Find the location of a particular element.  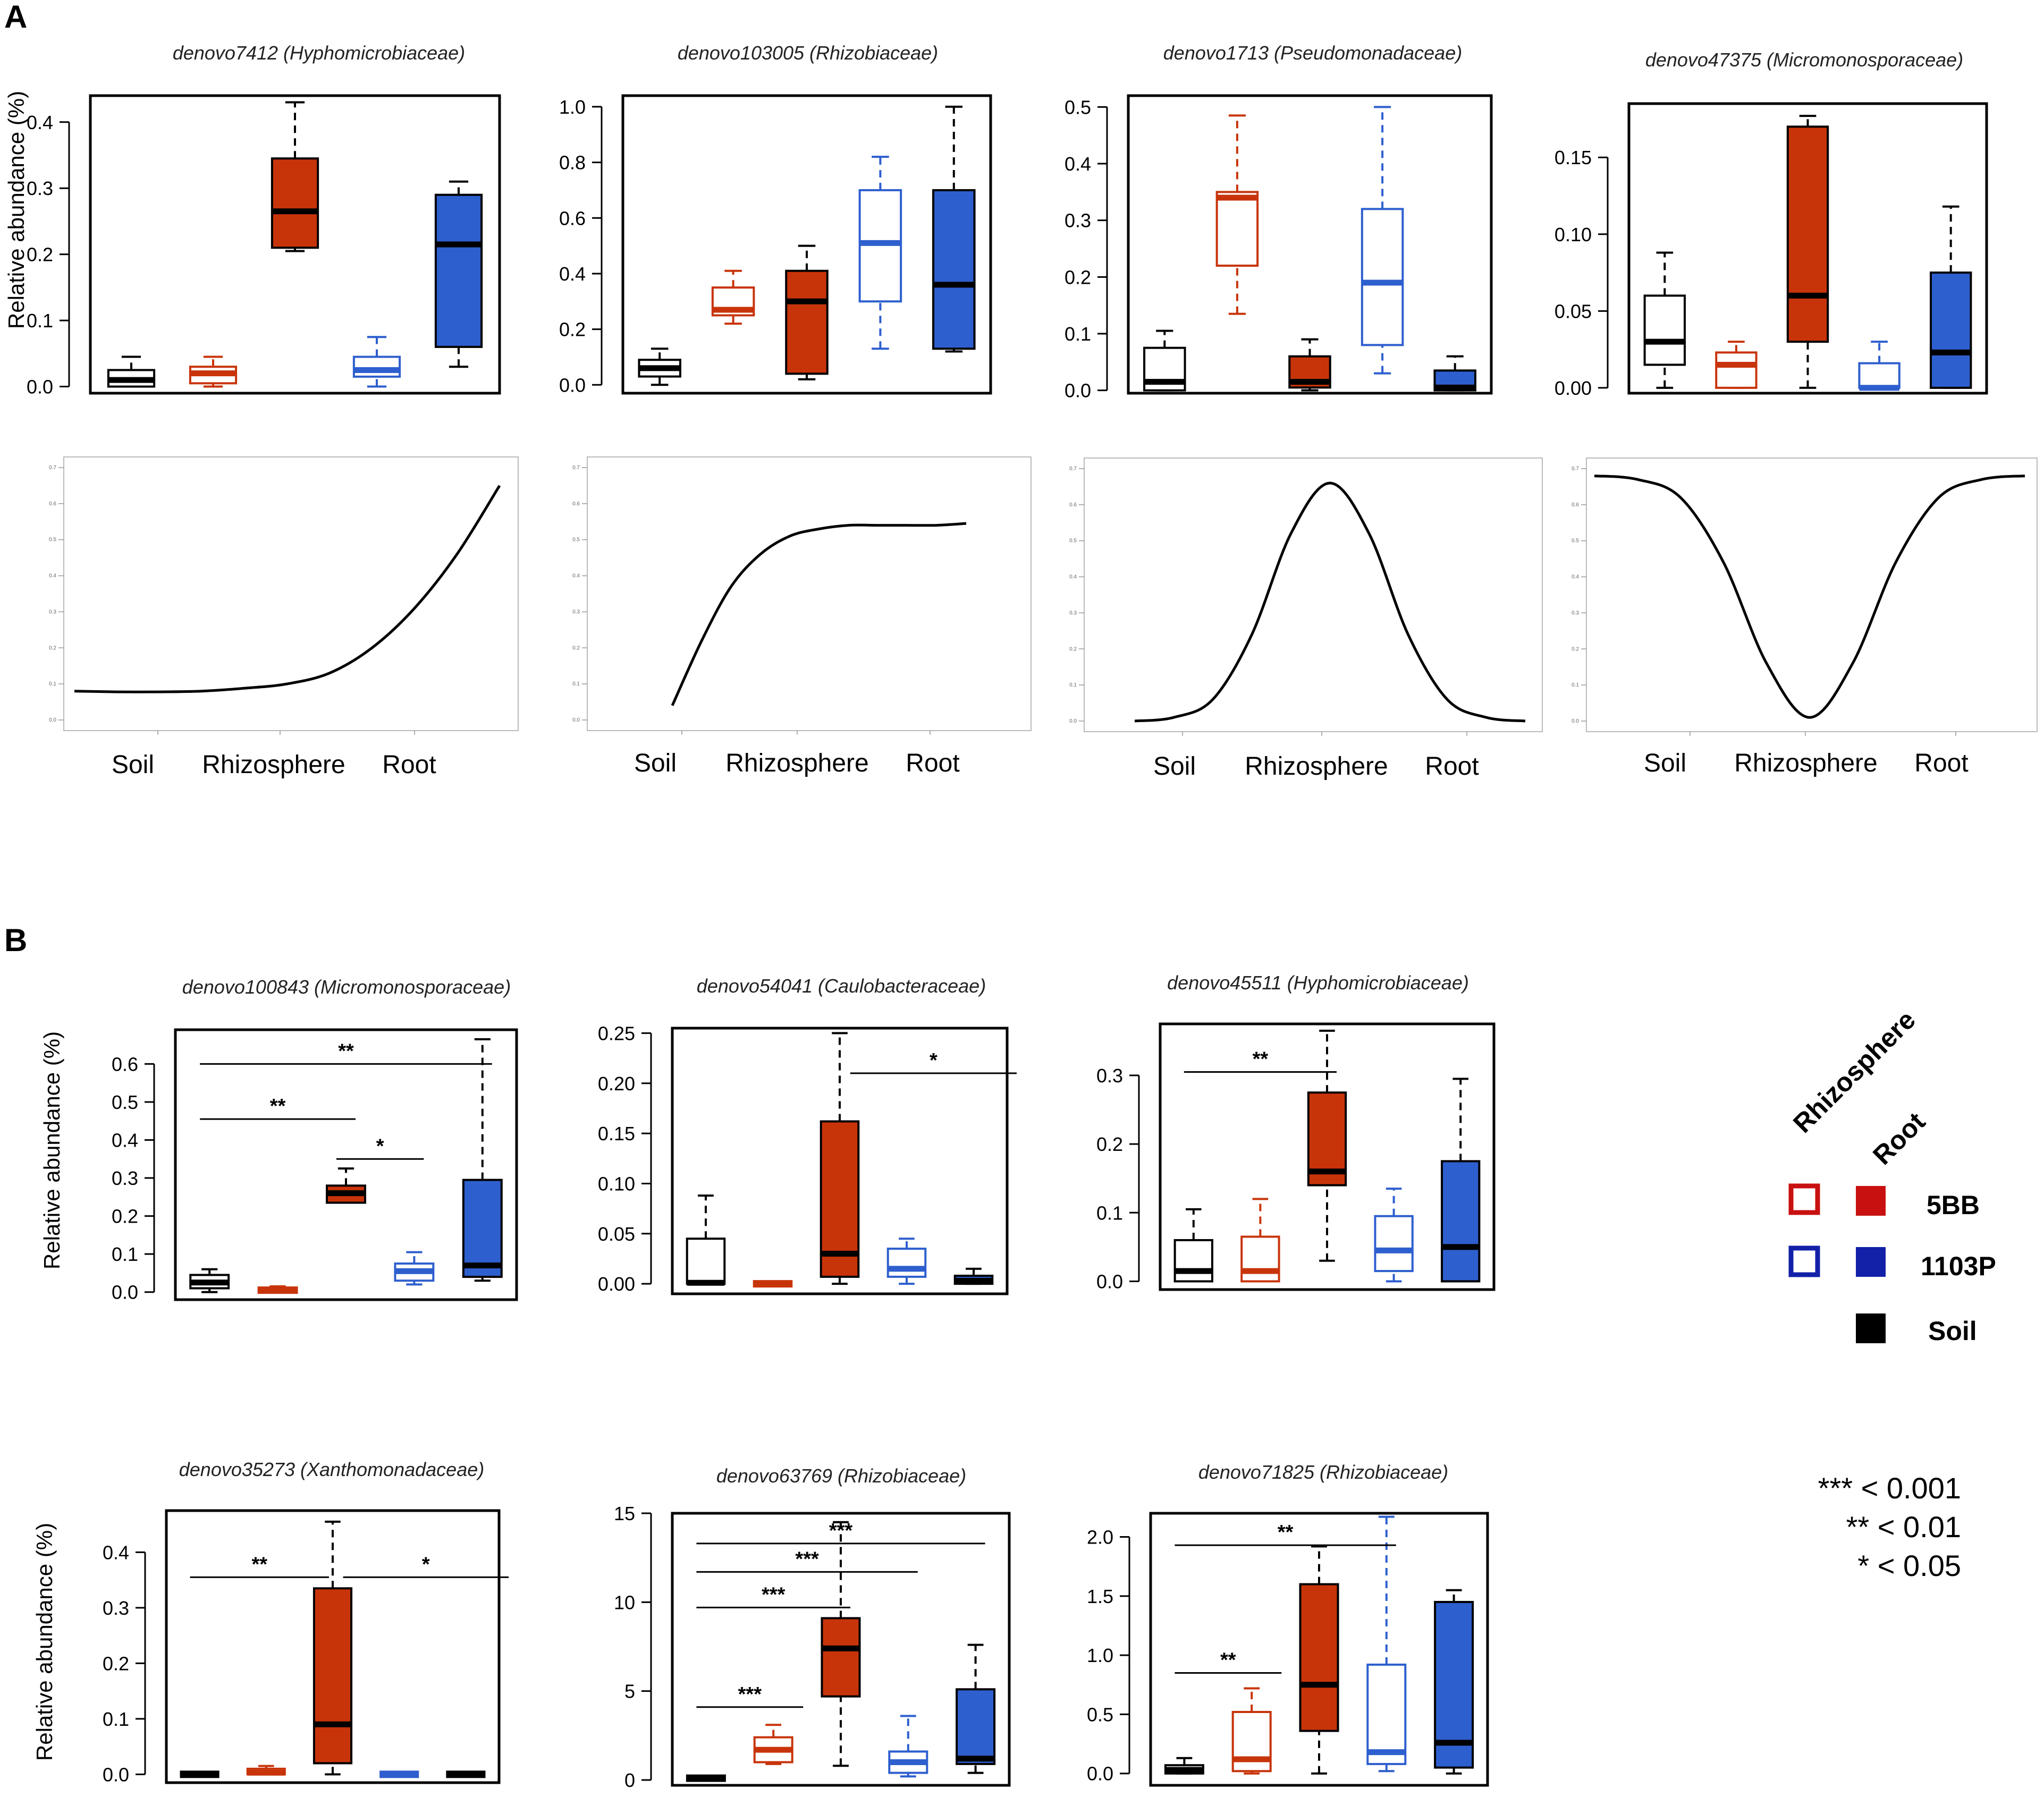

curve1-xlabel-root: Root is located at coordinates (409, 765).